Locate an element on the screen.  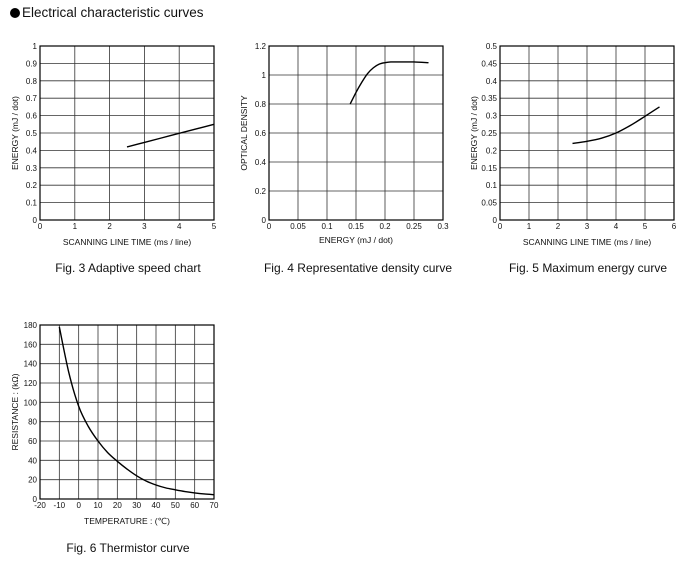
x-tick-label: 6 is located at coordinates (674, 226).